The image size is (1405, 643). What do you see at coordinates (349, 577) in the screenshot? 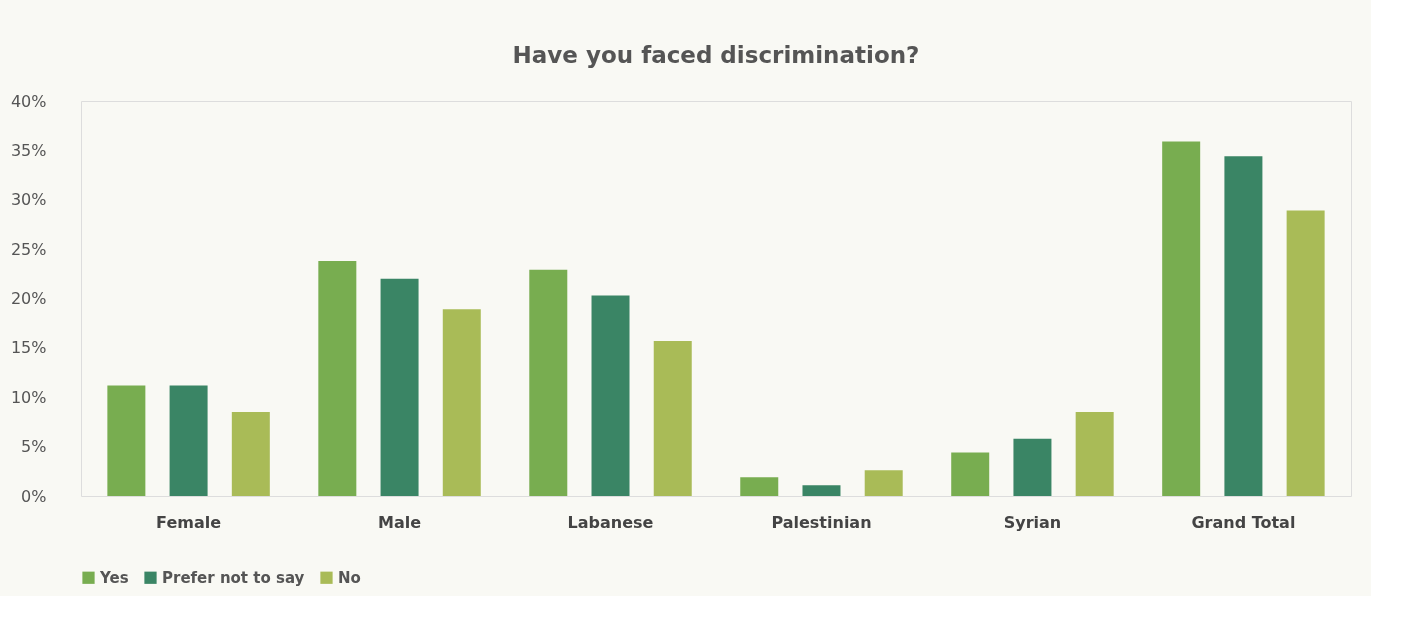
I see `legend-label: No` at bounding box center [349, 577].